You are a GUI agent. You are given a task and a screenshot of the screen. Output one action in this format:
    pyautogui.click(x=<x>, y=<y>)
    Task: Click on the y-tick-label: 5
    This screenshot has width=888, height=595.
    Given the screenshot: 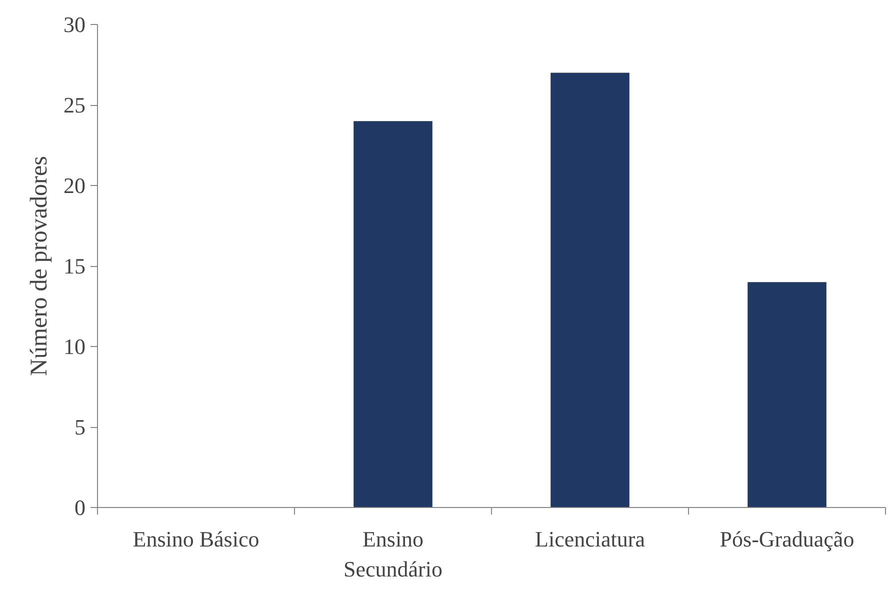 What is the action you would take?
    pyautogui.click(x=80, y=427)
    